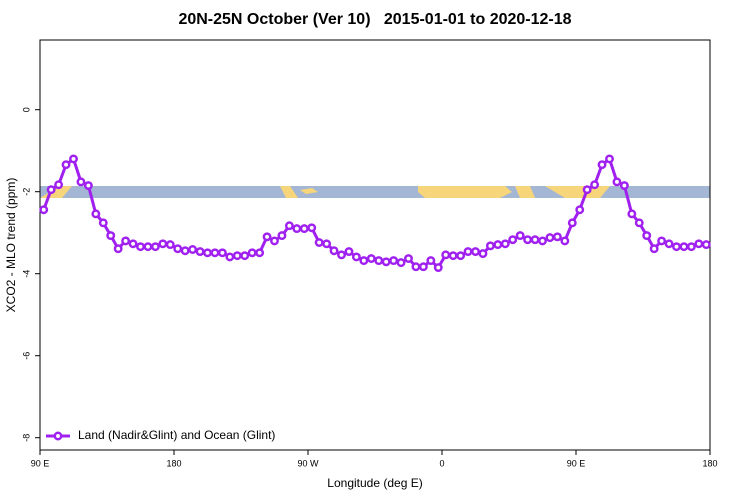 This screenshot has width=750, height=500. What do you see at coordinates (26, 109) in the screenshot?
I see `y-tick-label: 0` at bounding box center [26, 109].